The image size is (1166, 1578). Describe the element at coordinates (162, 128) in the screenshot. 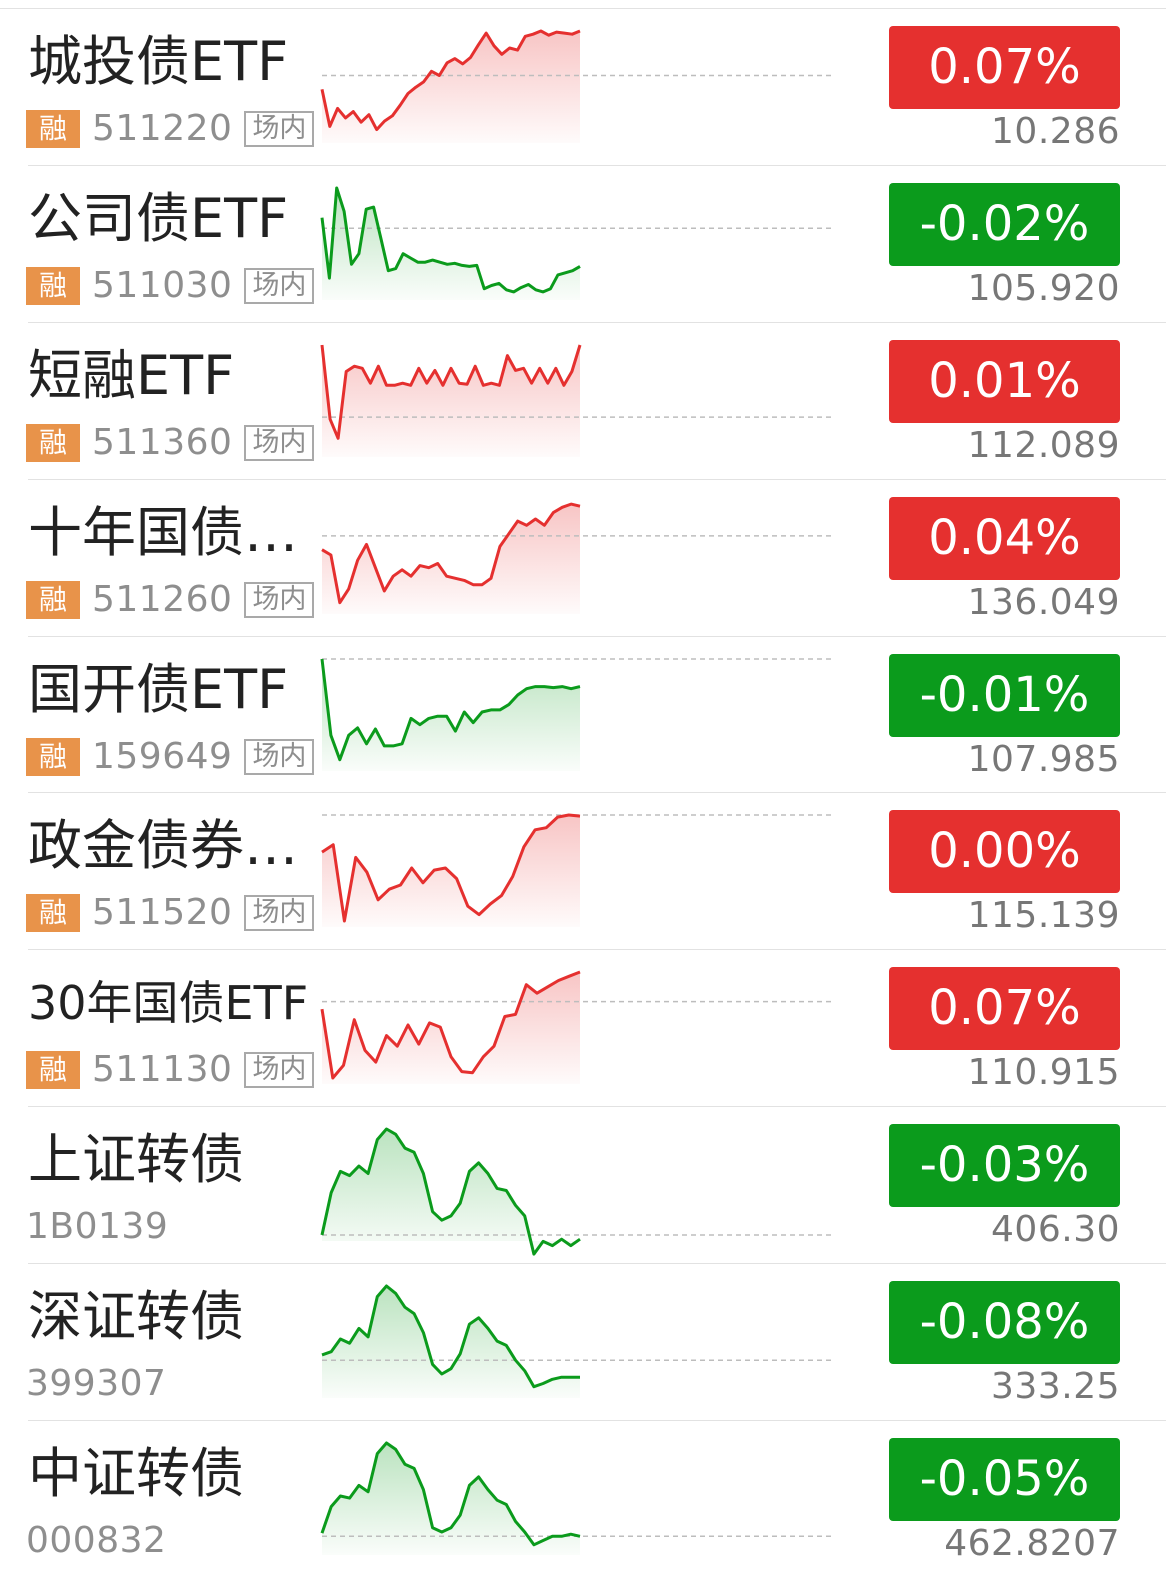

I see `security-code: 511220` at that location.